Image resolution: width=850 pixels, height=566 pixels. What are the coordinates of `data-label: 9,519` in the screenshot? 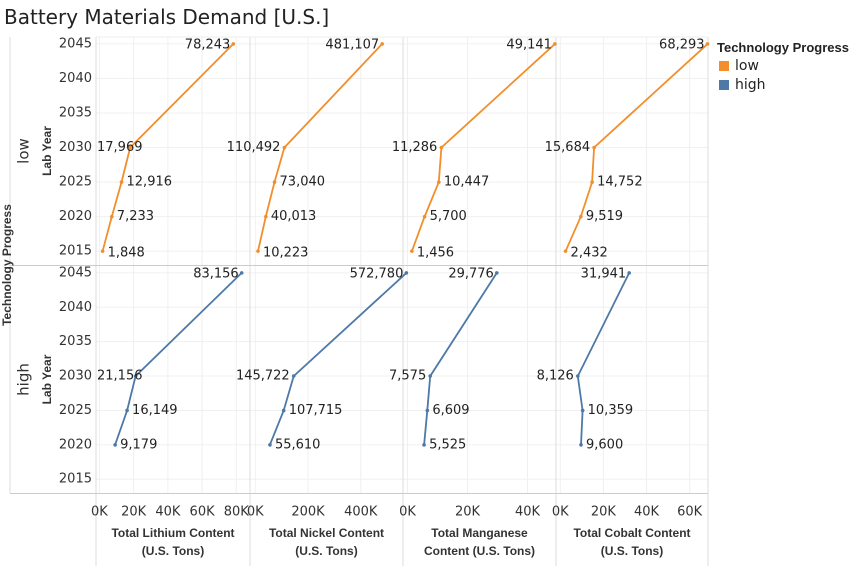 It's located at (604, 216).